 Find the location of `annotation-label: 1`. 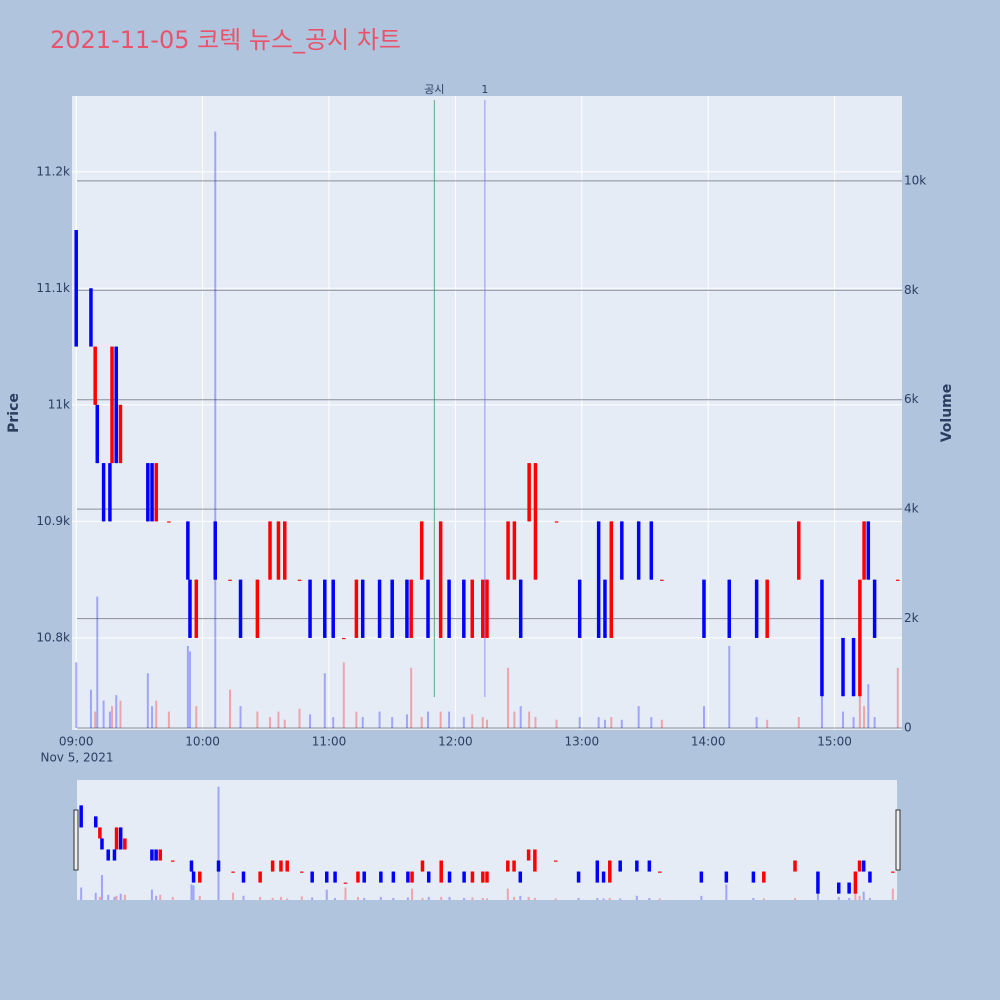

annotation-label: 1 is located at coordinates (484, 89).